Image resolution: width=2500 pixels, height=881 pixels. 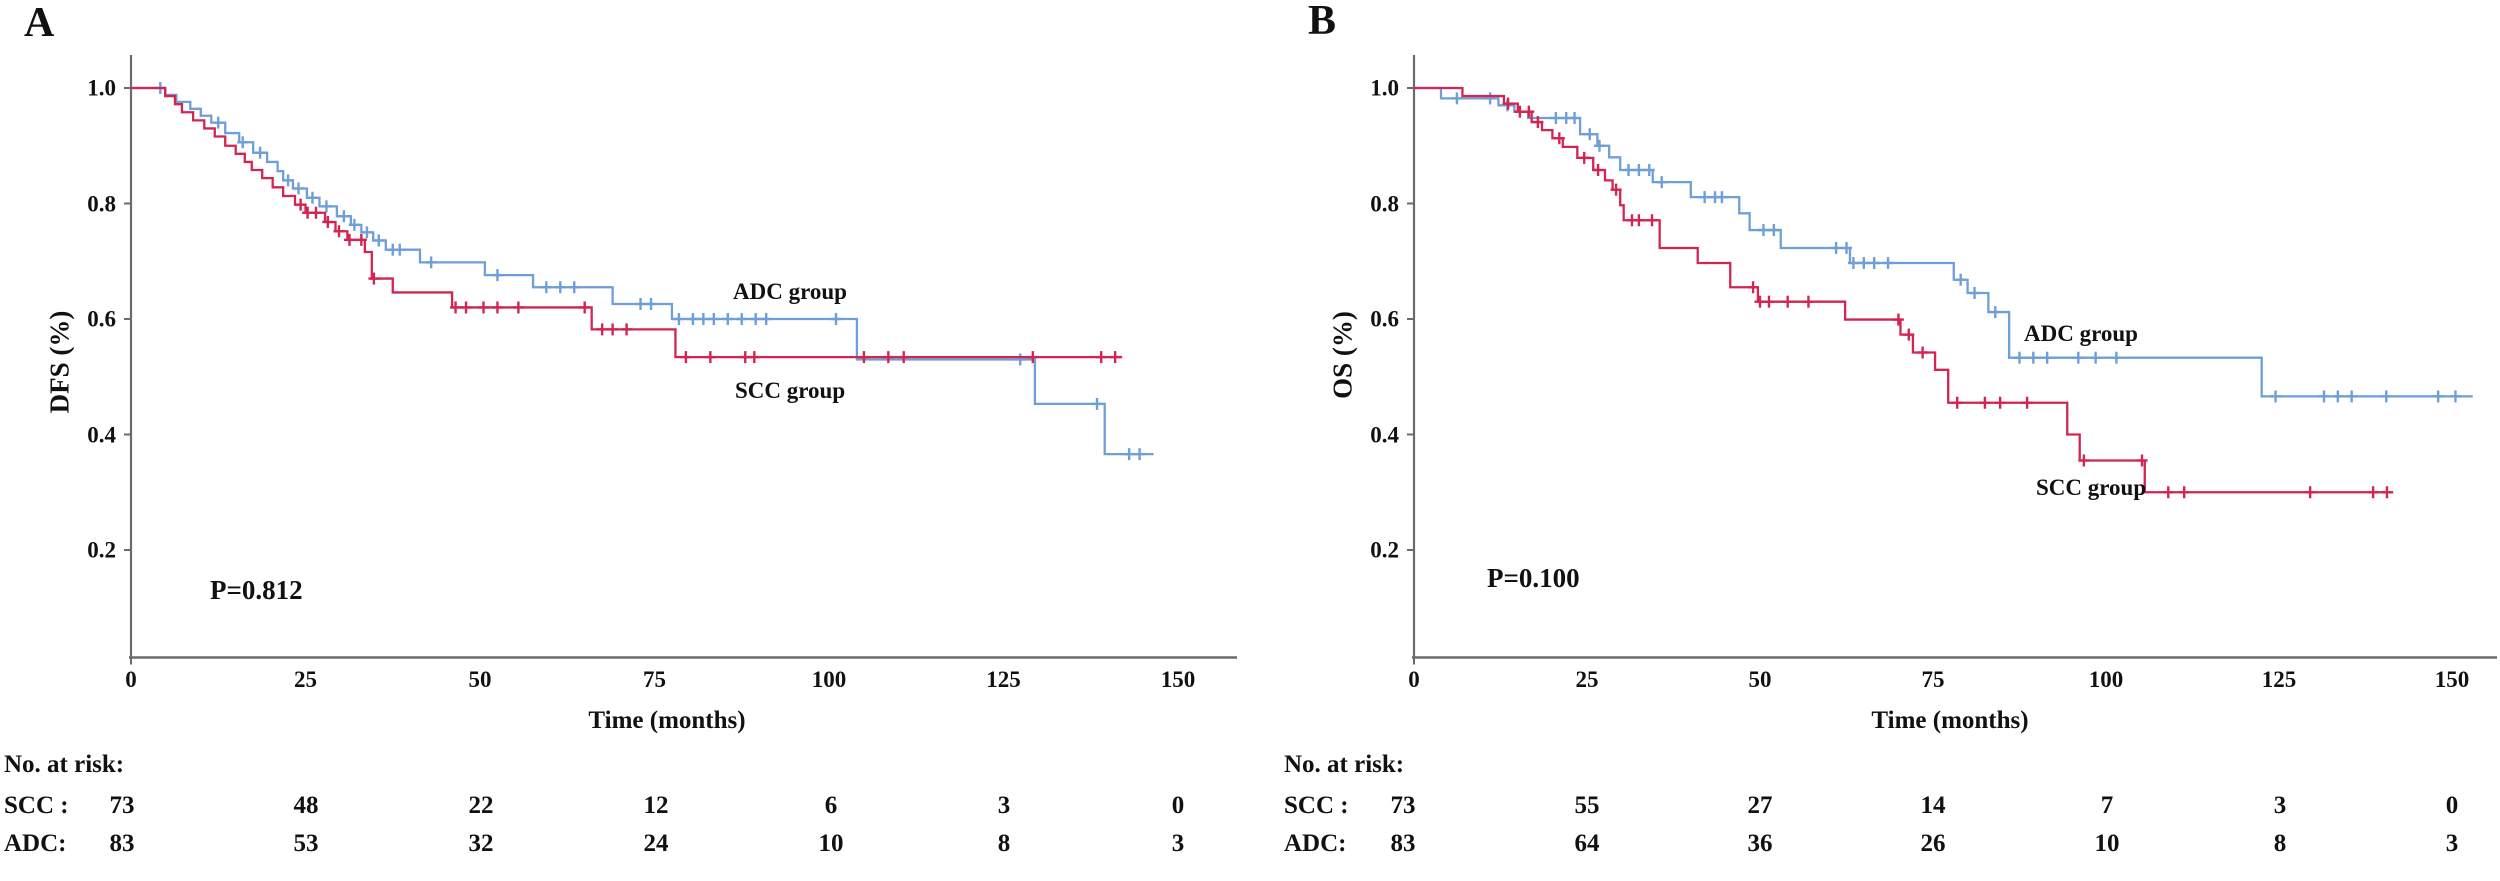 I want to click on risk-table-header-b: No. at risk:, so click(x=1344, y=764).